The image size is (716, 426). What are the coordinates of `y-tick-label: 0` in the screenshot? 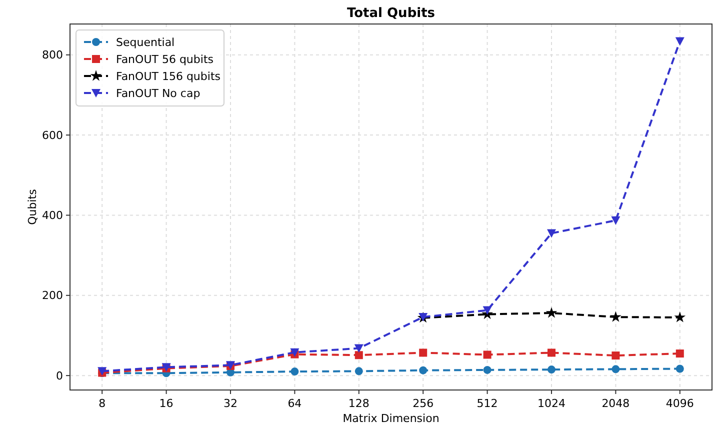 It's located at (59, 375).